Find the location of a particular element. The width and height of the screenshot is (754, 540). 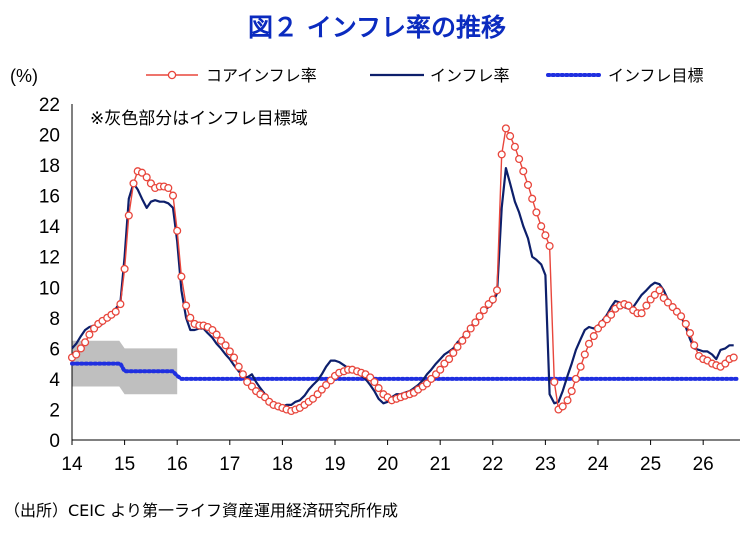

legend: コアインフレ率 インフレ率 インフレ目標 is located at coordinates (425, 75).